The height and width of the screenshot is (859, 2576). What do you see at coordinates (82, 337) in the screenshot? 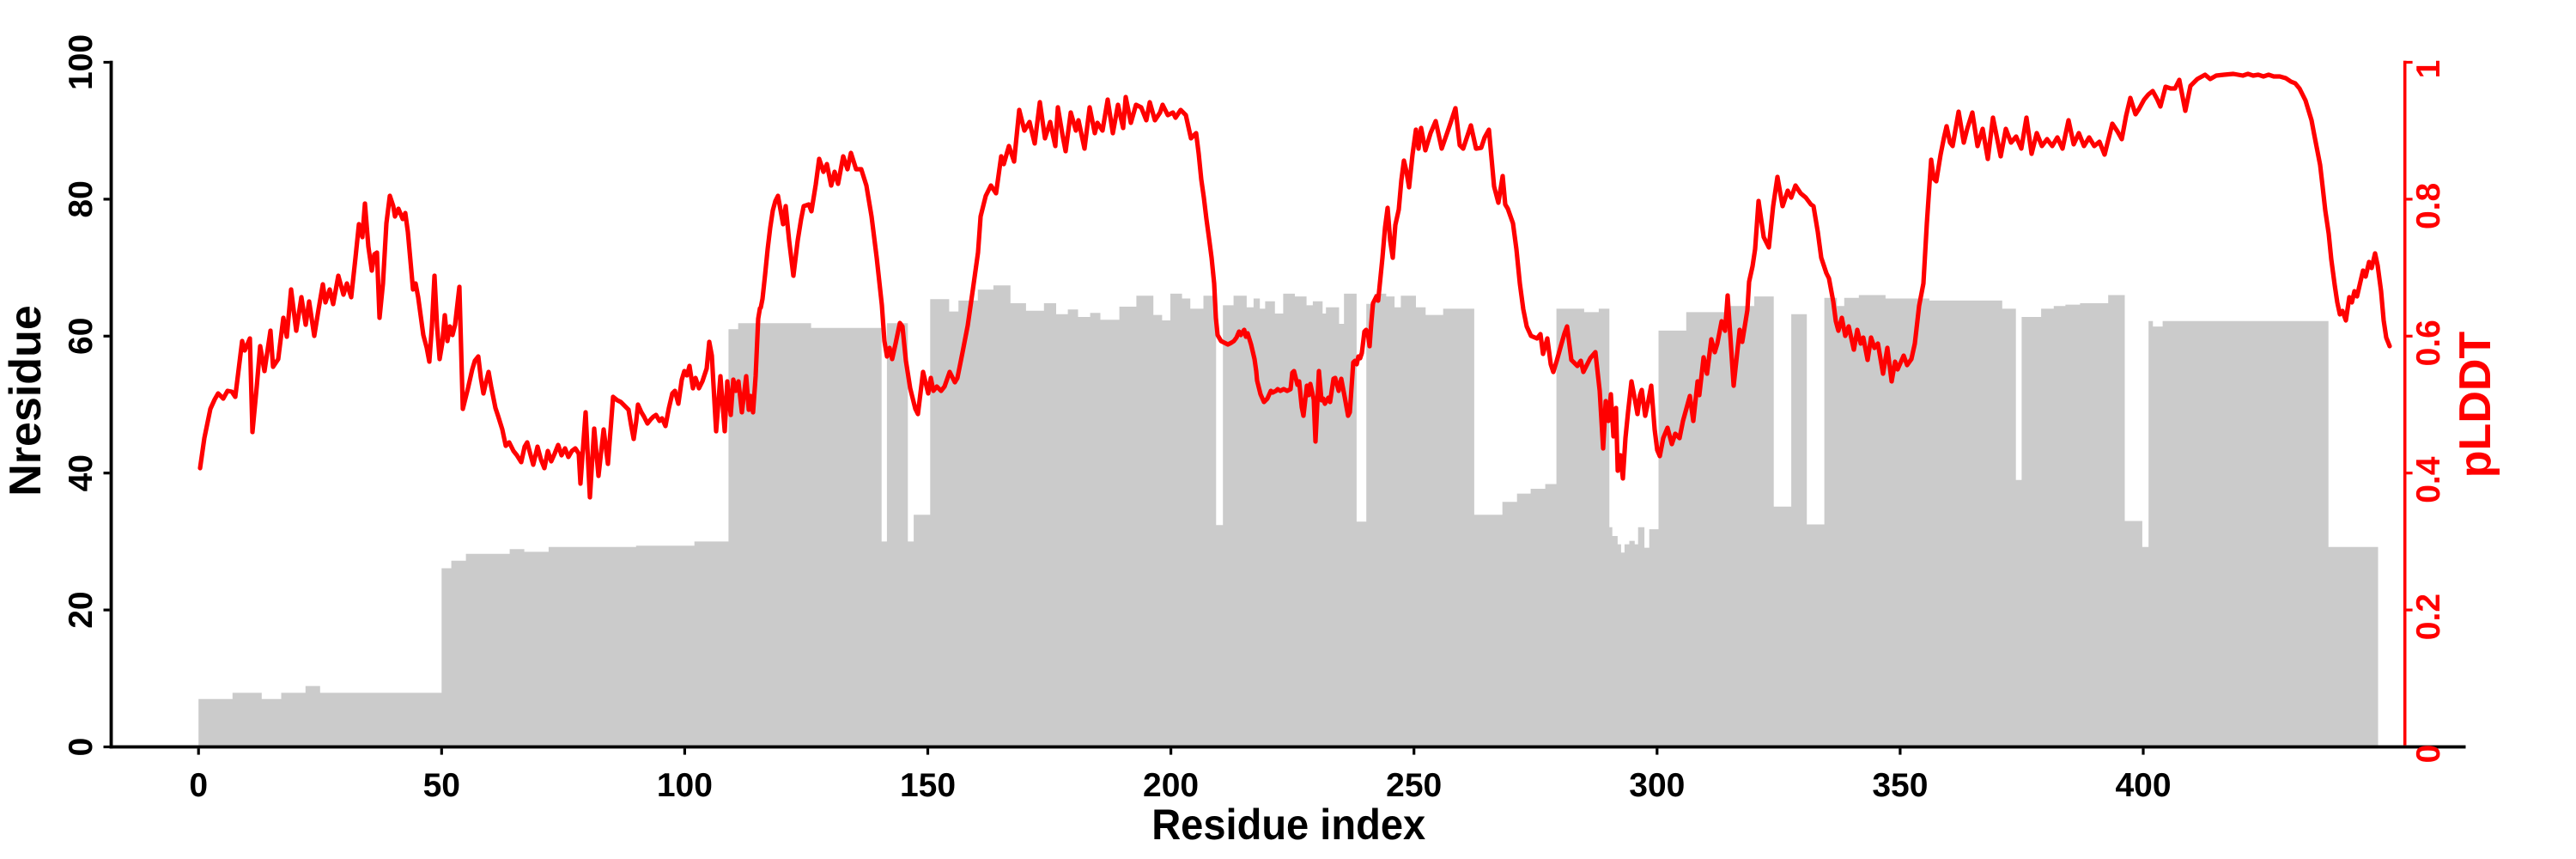
I see `svg-text: 60` at bounding box center [82, 337].